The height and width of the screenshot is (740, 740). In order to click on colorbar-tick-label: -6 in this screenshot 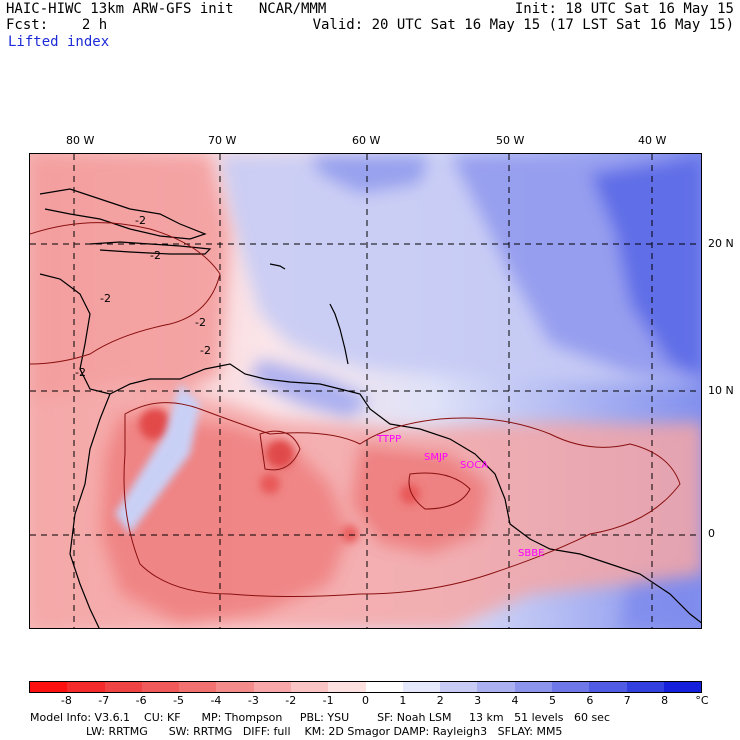, I will do `click(141, 700)`.